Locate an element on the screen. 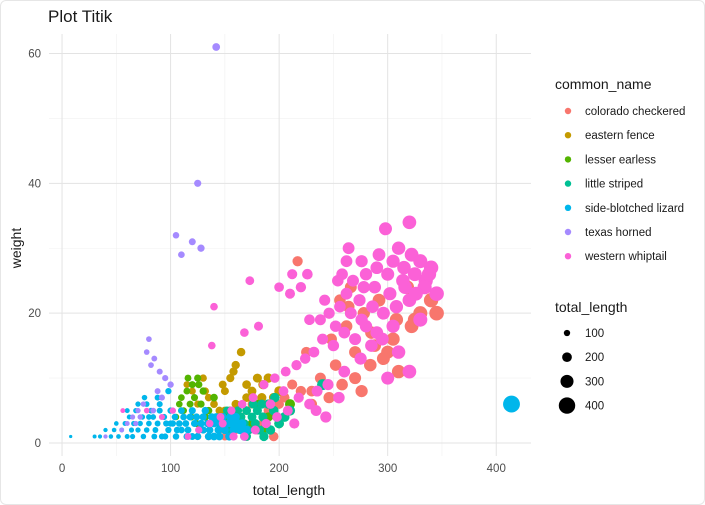 The width and height of the screenshot is (705, 505). y-axis: 0 20 40 60 is located at coordinates (34, 249).